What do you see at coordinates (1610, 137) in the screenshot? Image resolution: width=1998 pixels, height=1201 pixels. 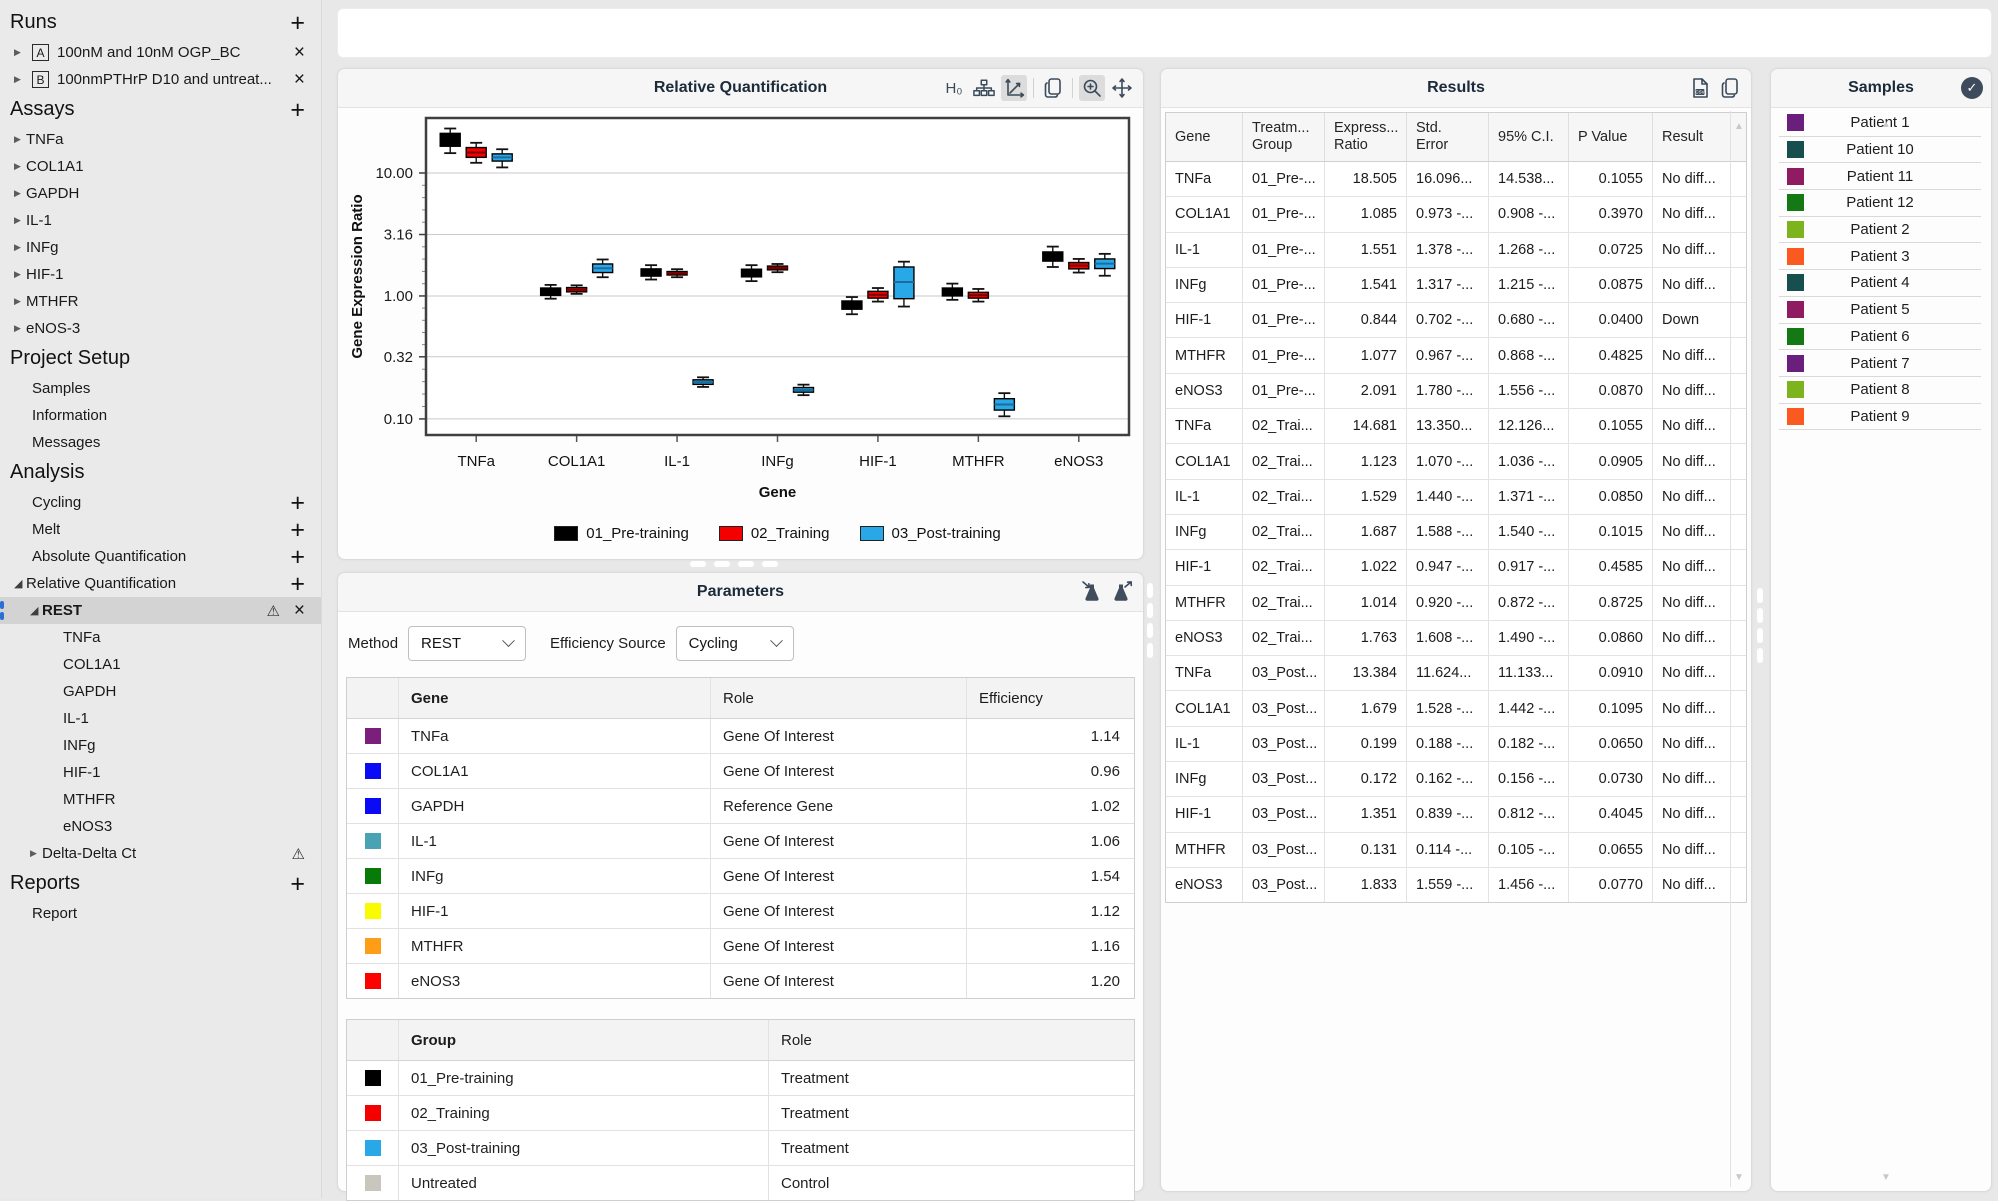 I see `p-value-column-header: P Value` at bounding box center [1610, 137].